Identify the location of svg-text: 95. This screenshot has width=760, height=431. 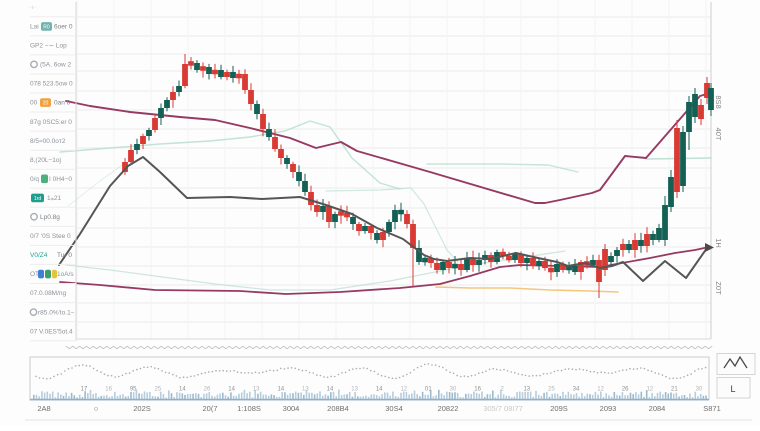
(133, 390).